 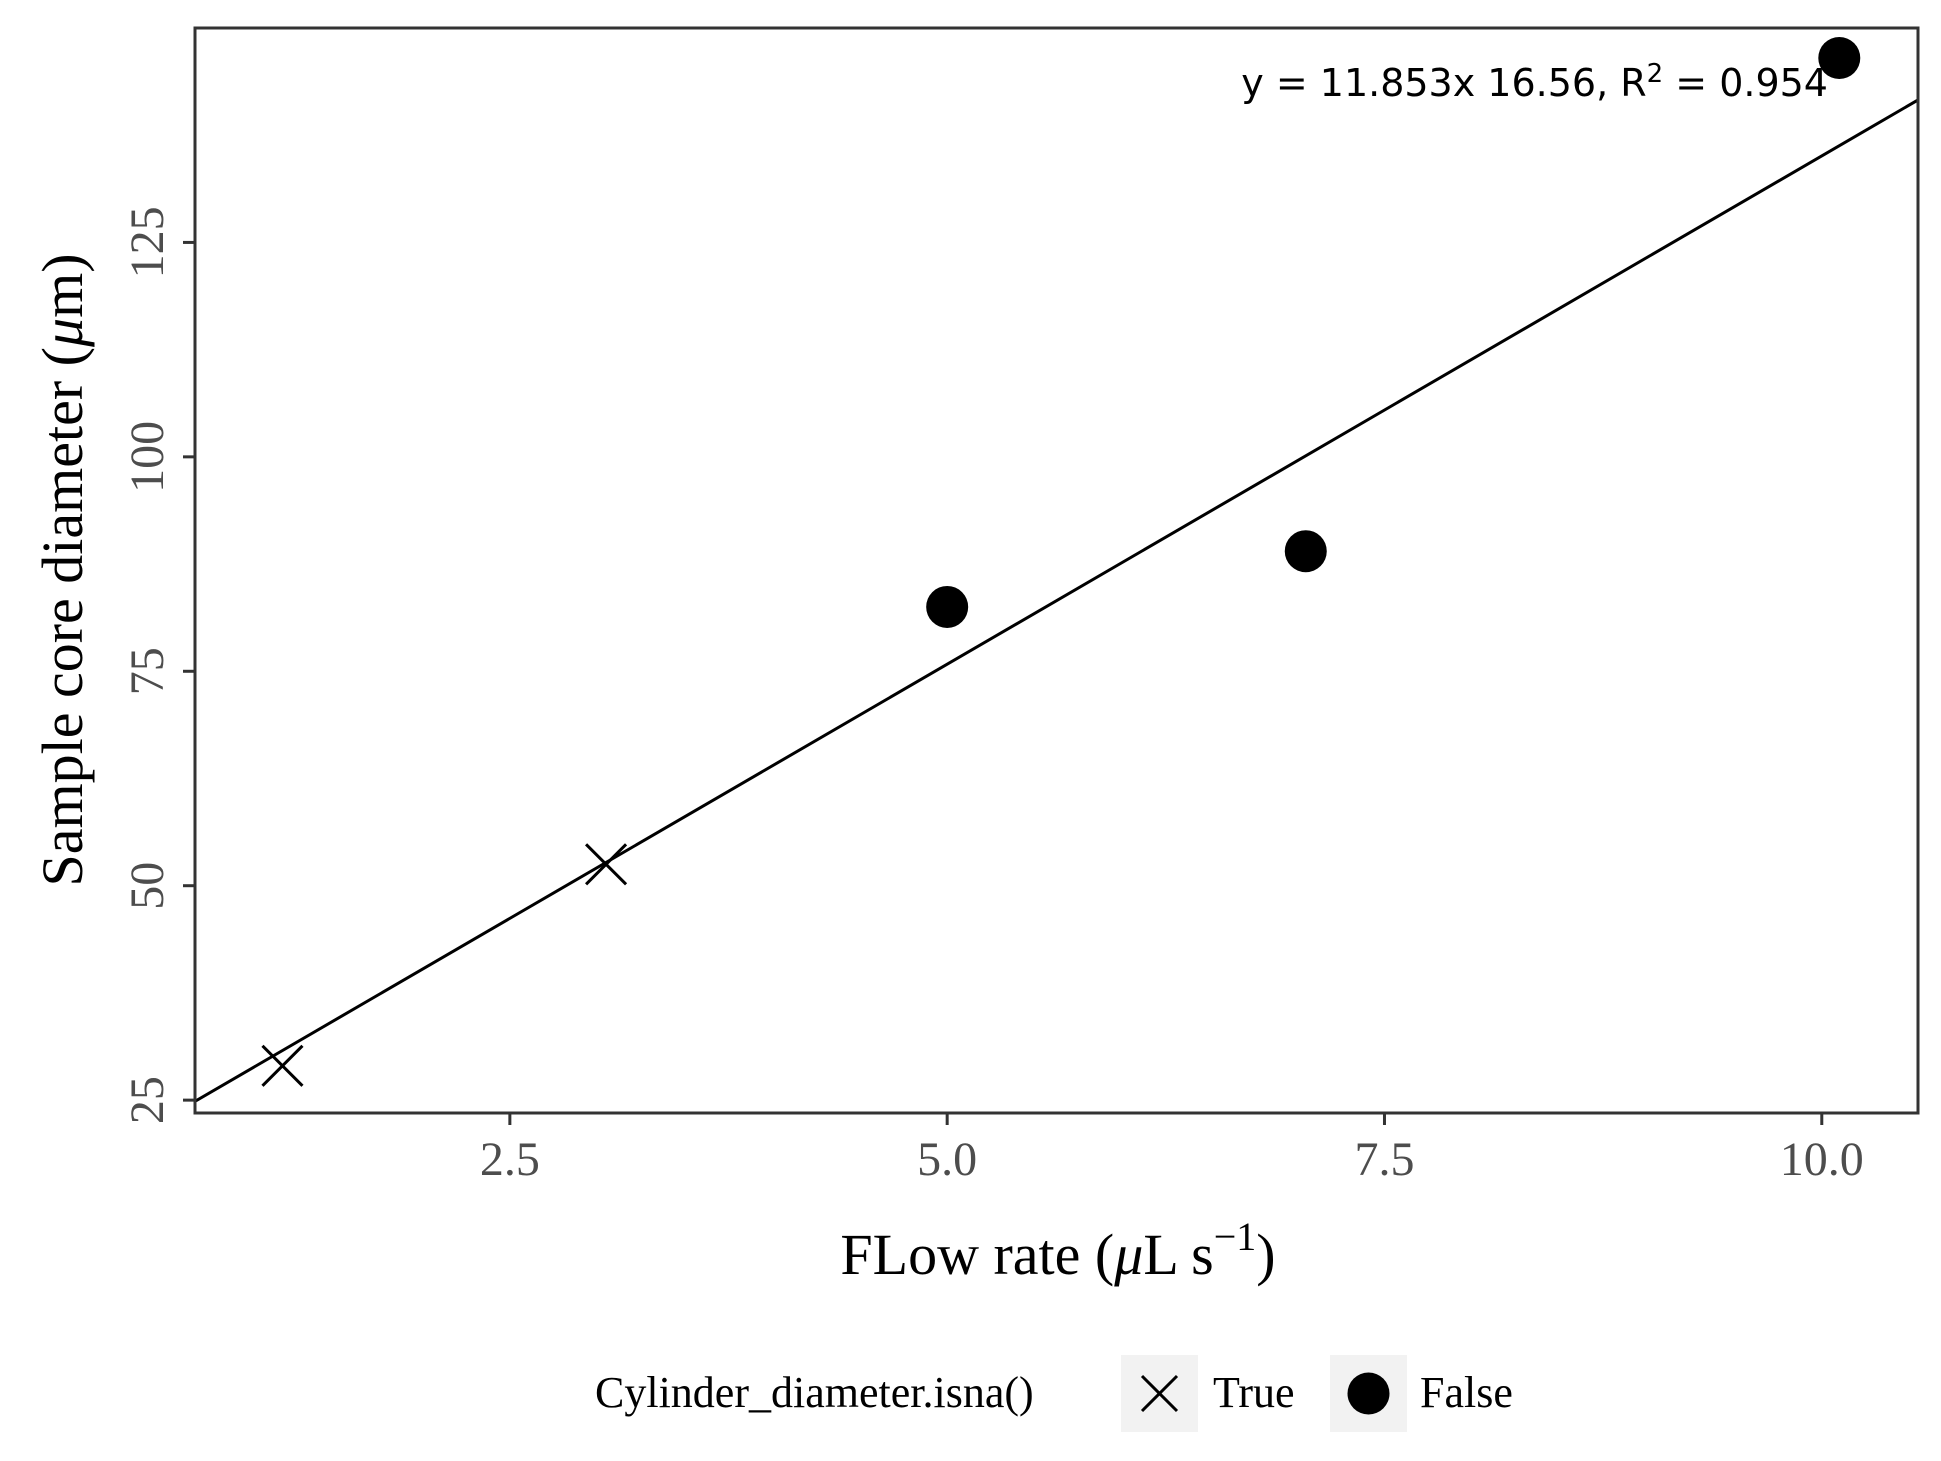 I want to click on y-tick-label: 100, so click(x=147, y=457).